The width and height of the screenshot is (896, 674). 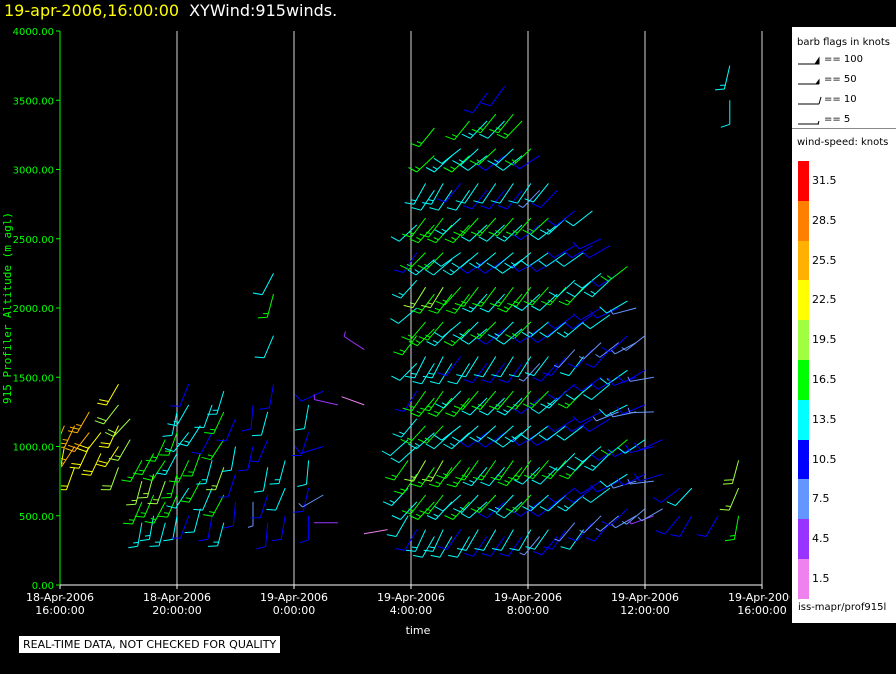 I want to click on scale-label: 22.5, so click(x=824, y=300).